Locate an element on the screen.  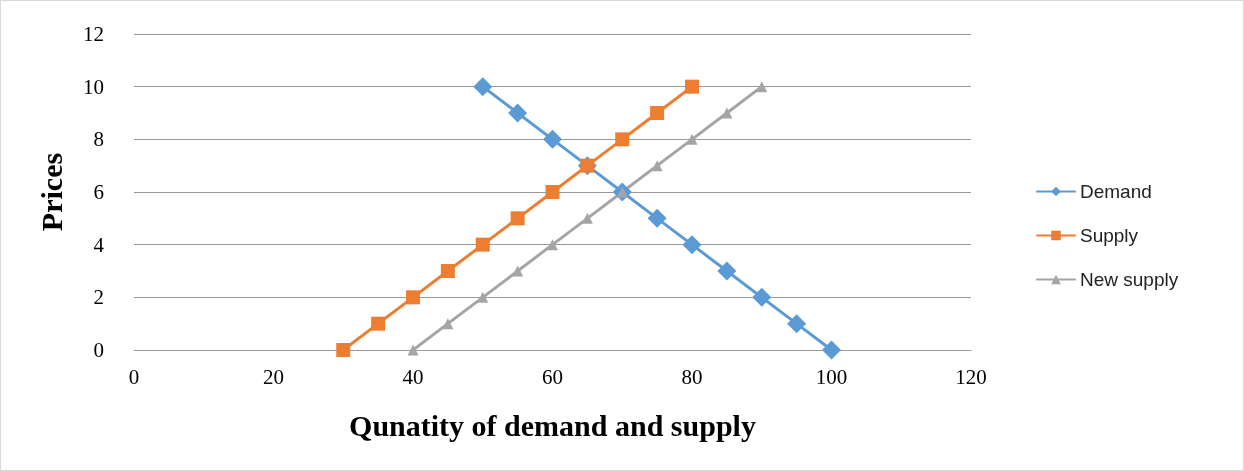
y-tick-label: 4 is located at coordinates (99, 244).